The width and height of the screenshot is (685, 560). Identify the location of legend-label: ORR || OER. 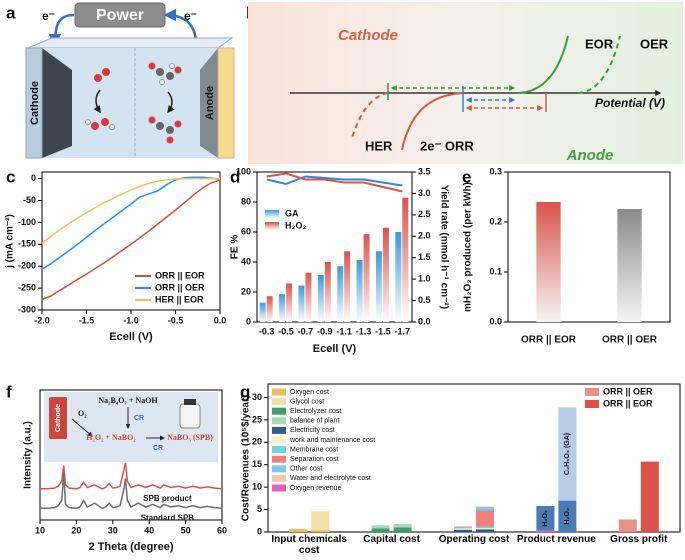
(628, 391).